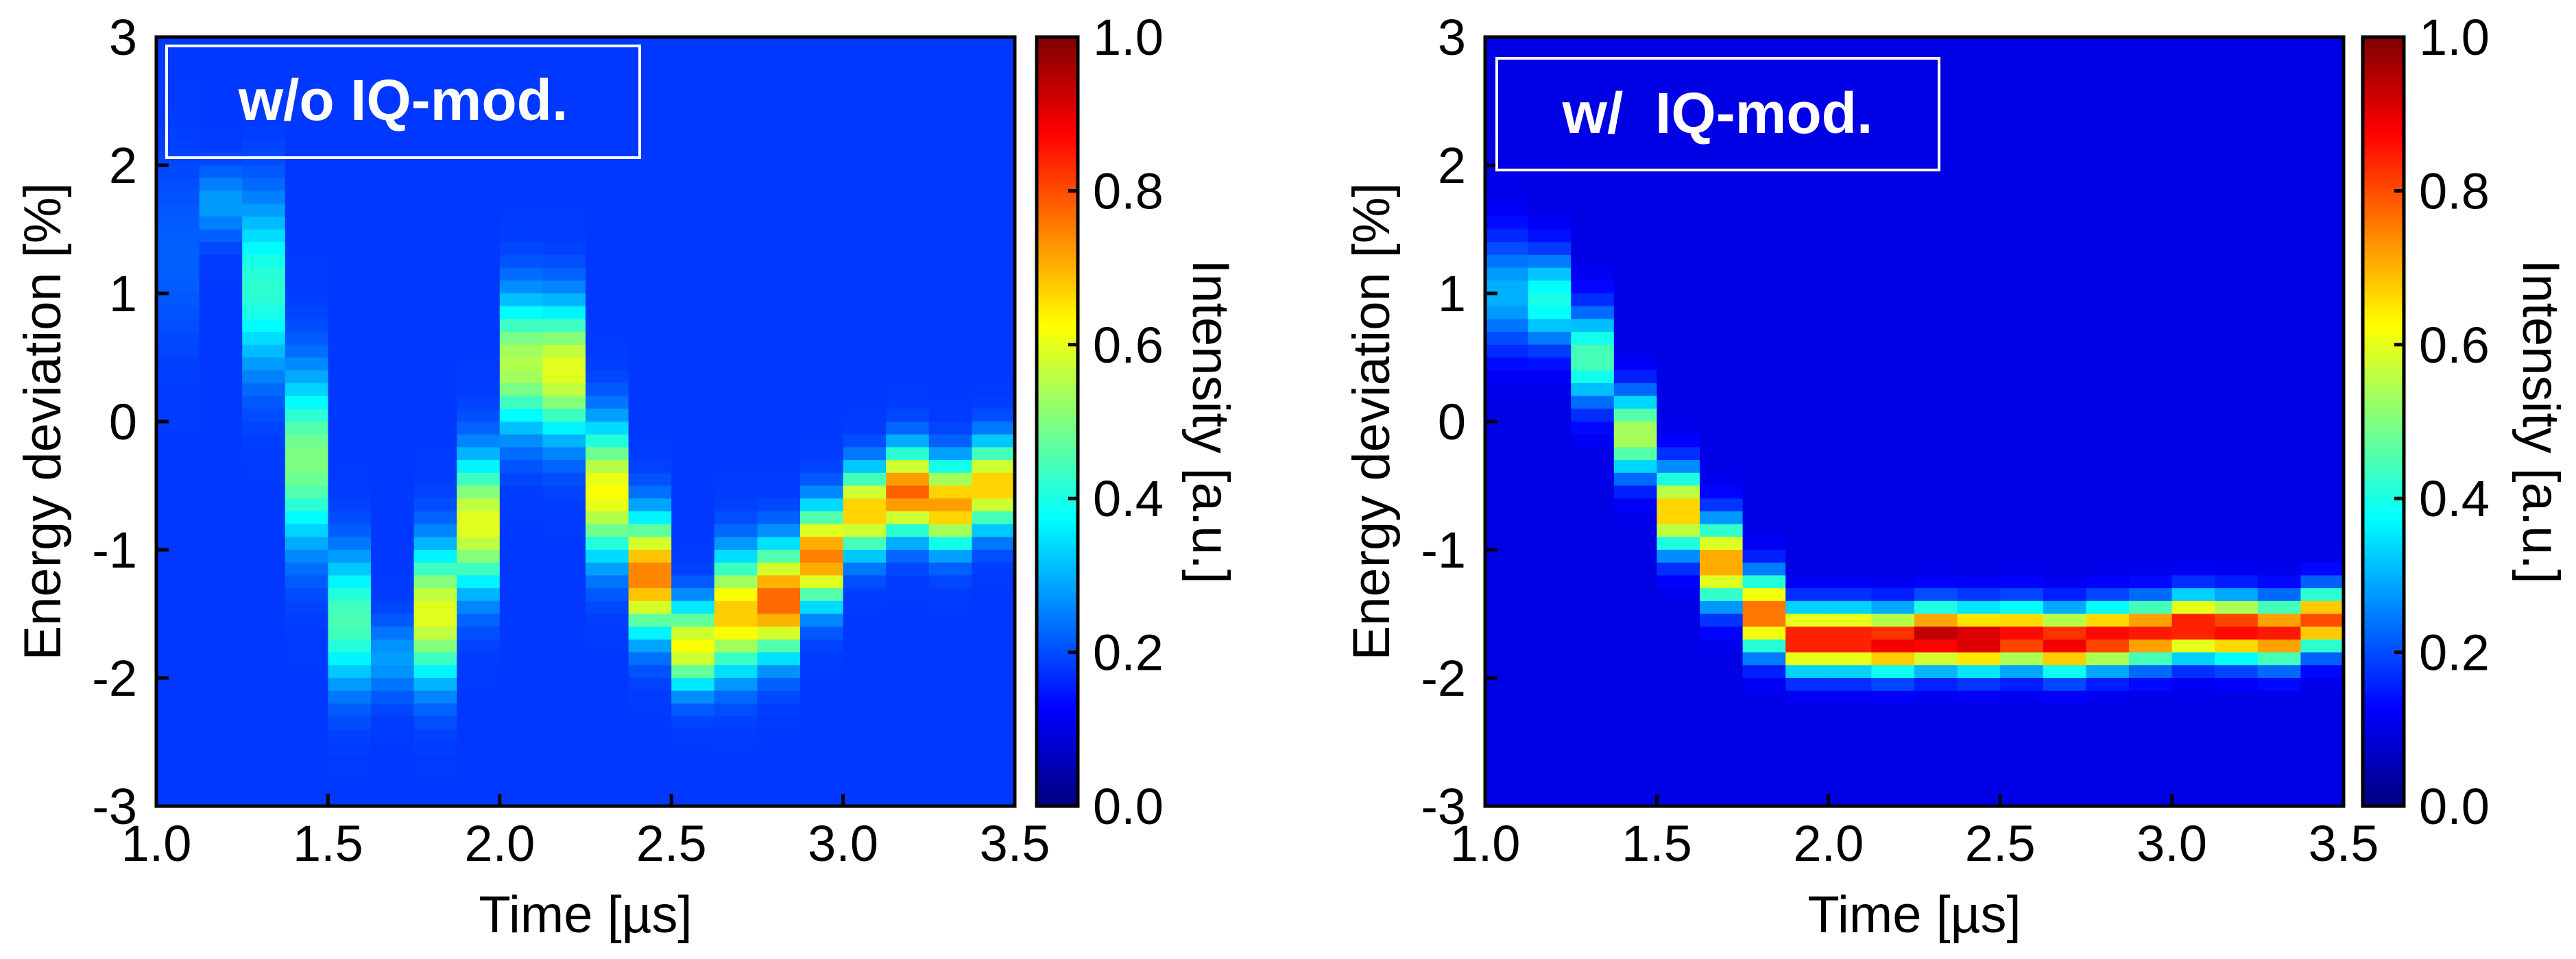  What do you see at coordinates (1452, 165) in the screenshot?
I see `y-tick-label: 2` at bounding box center [1452, 165].